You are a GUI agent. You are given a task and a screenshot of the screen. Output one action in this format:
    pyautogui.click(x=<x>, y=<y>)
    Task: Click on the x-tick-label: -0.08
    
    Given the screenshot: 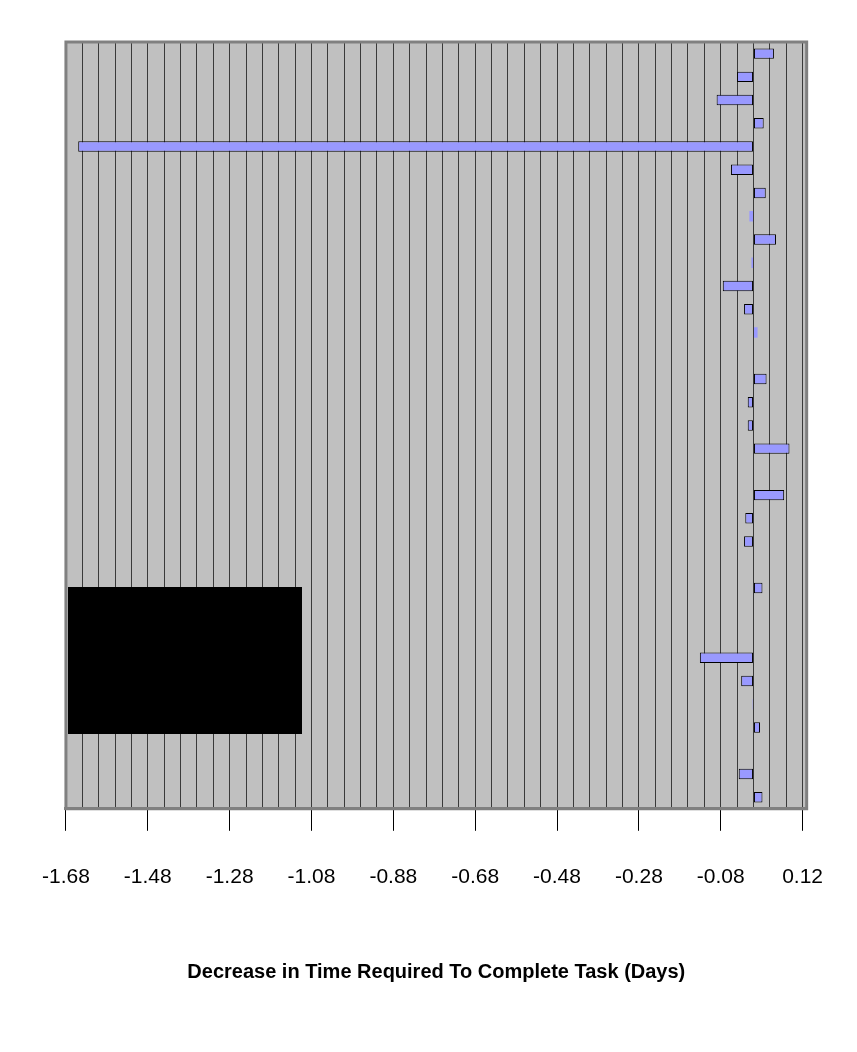 What is the action you would take?
    pyautogui.click(x=720, y=876)
    